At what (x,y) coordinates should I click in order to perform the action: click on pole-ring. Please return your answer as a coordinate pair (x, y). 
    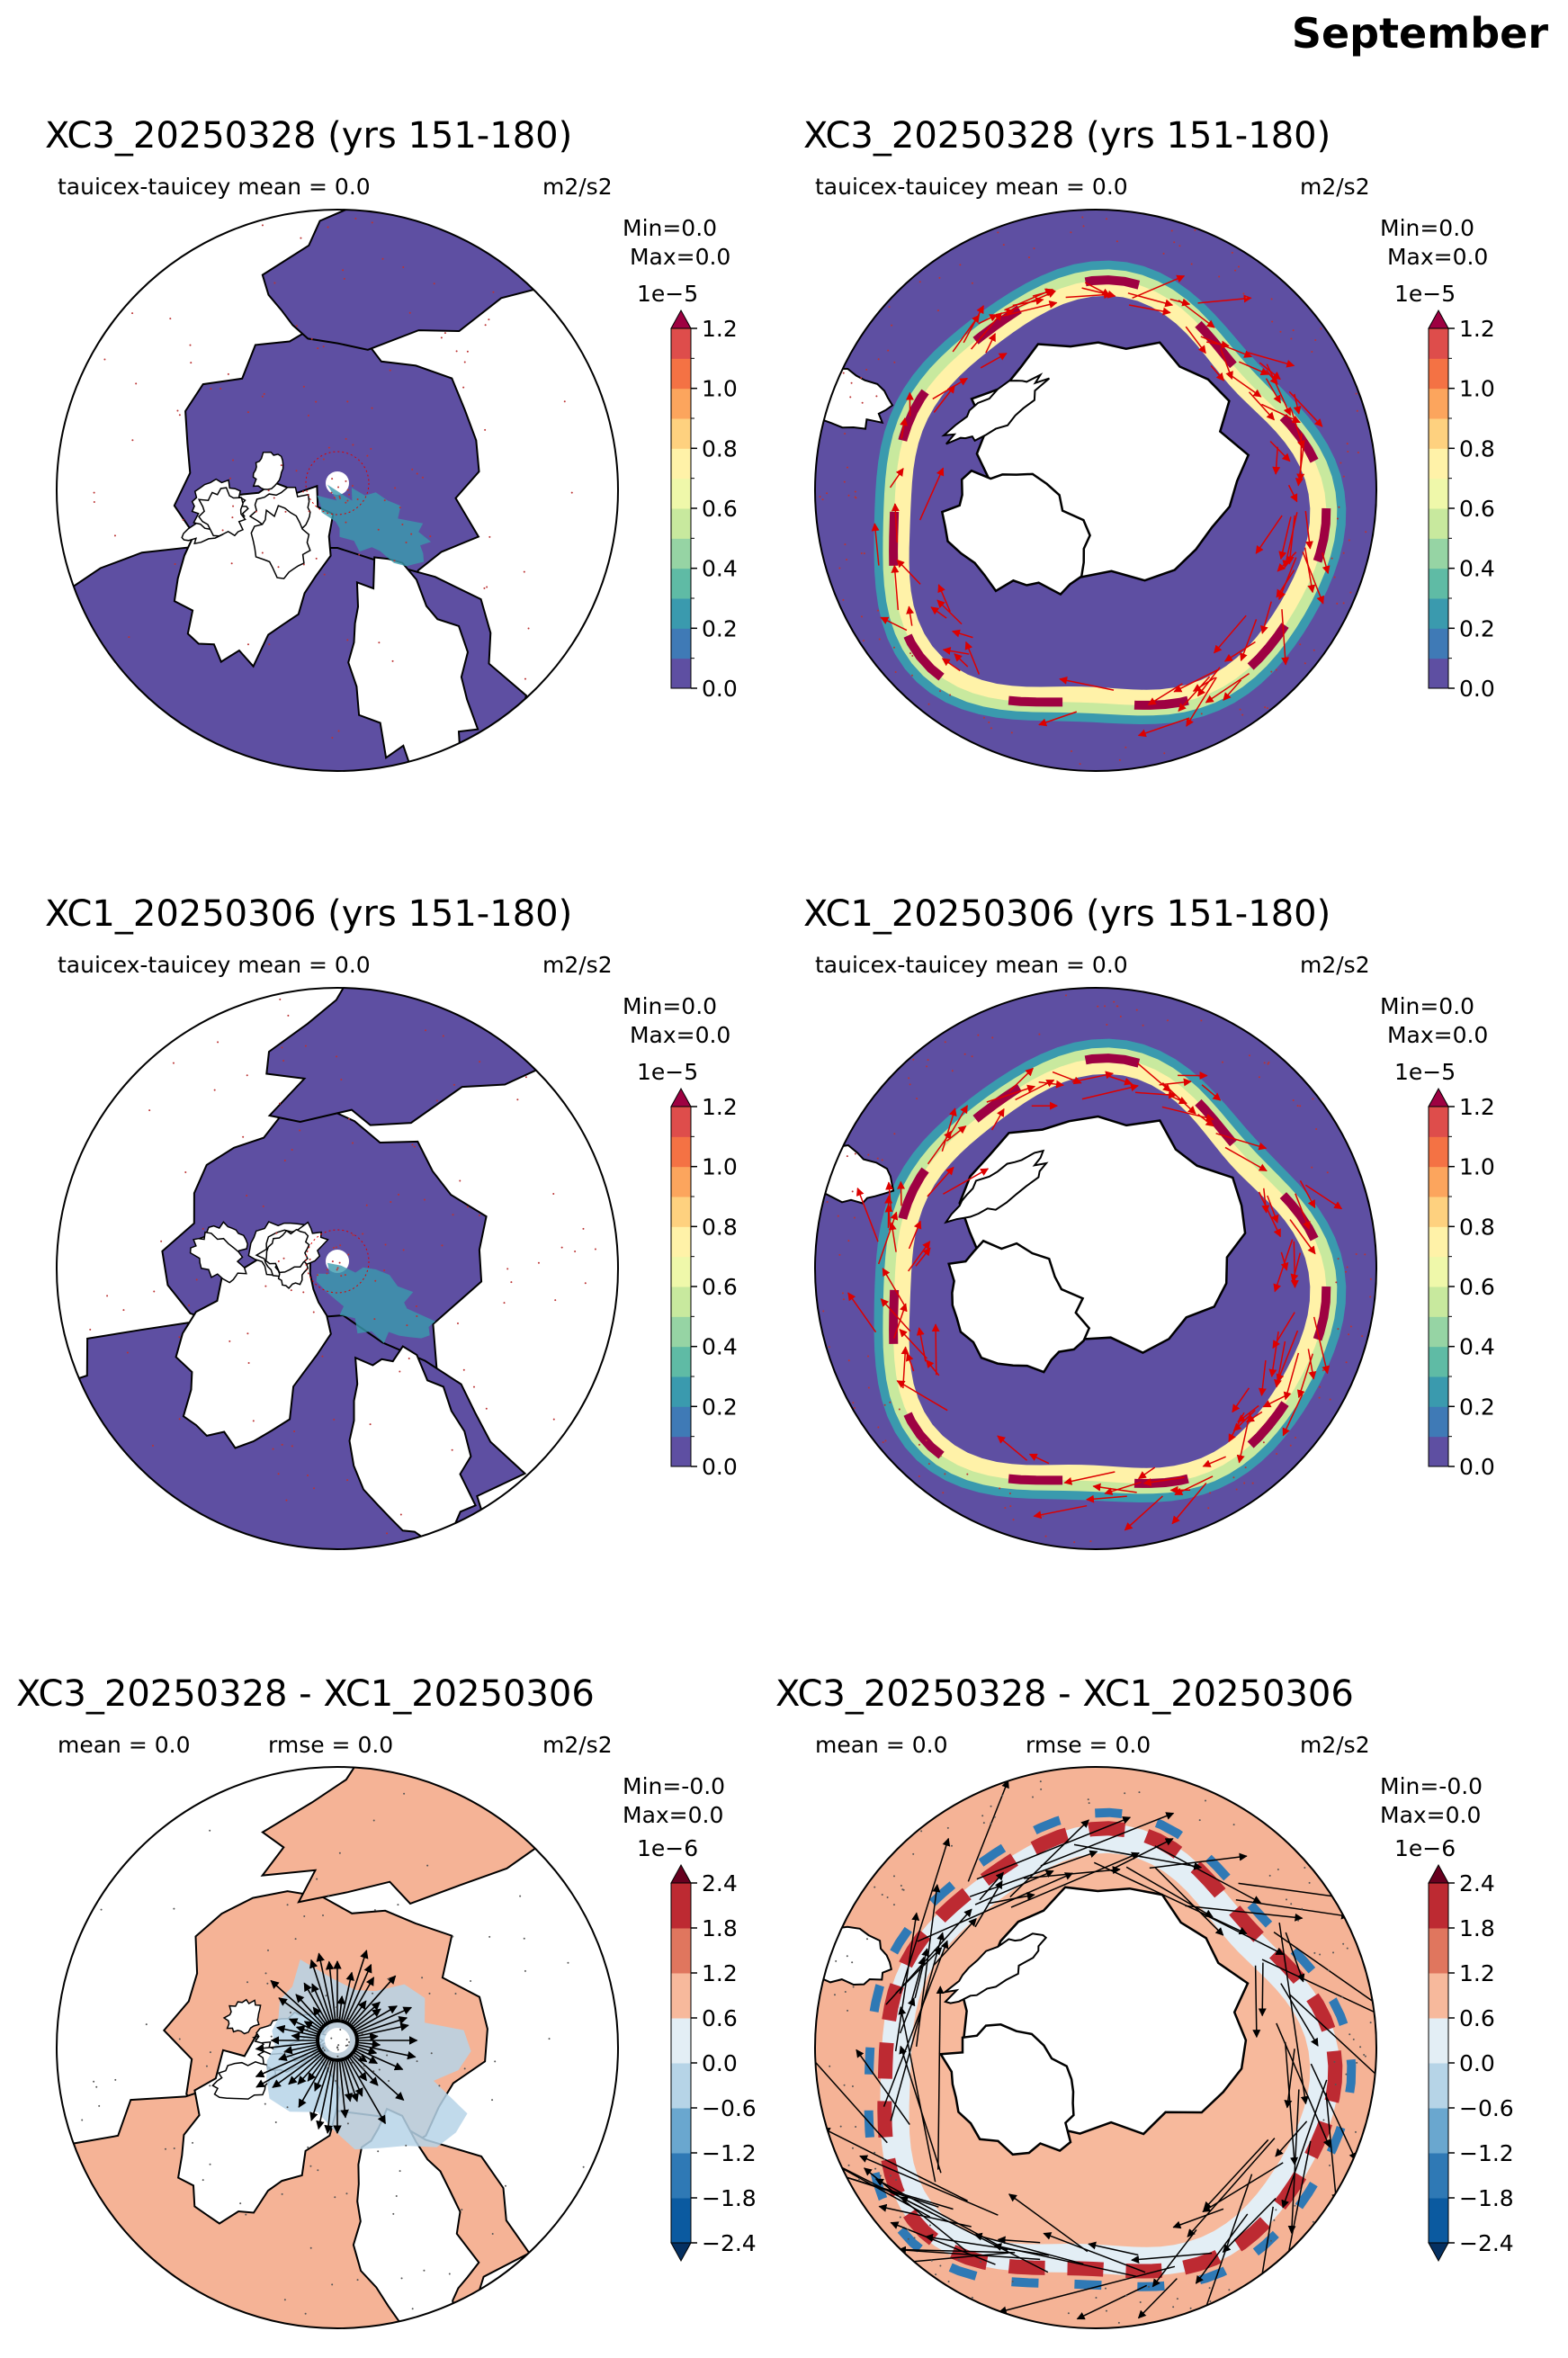
    Looking at the image, I should click on (337, 2040).